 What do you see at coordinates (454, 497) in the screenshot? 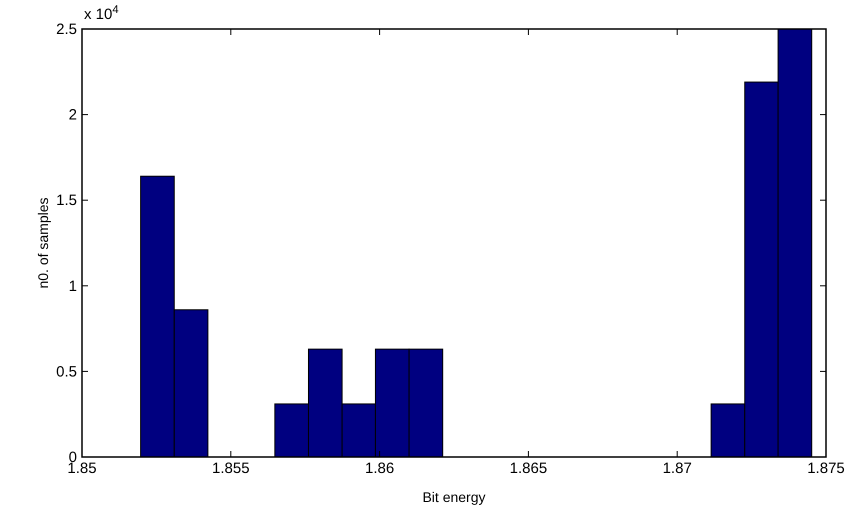
I see `x-axis-title: Bit energy` at bounding box center [454, 497].